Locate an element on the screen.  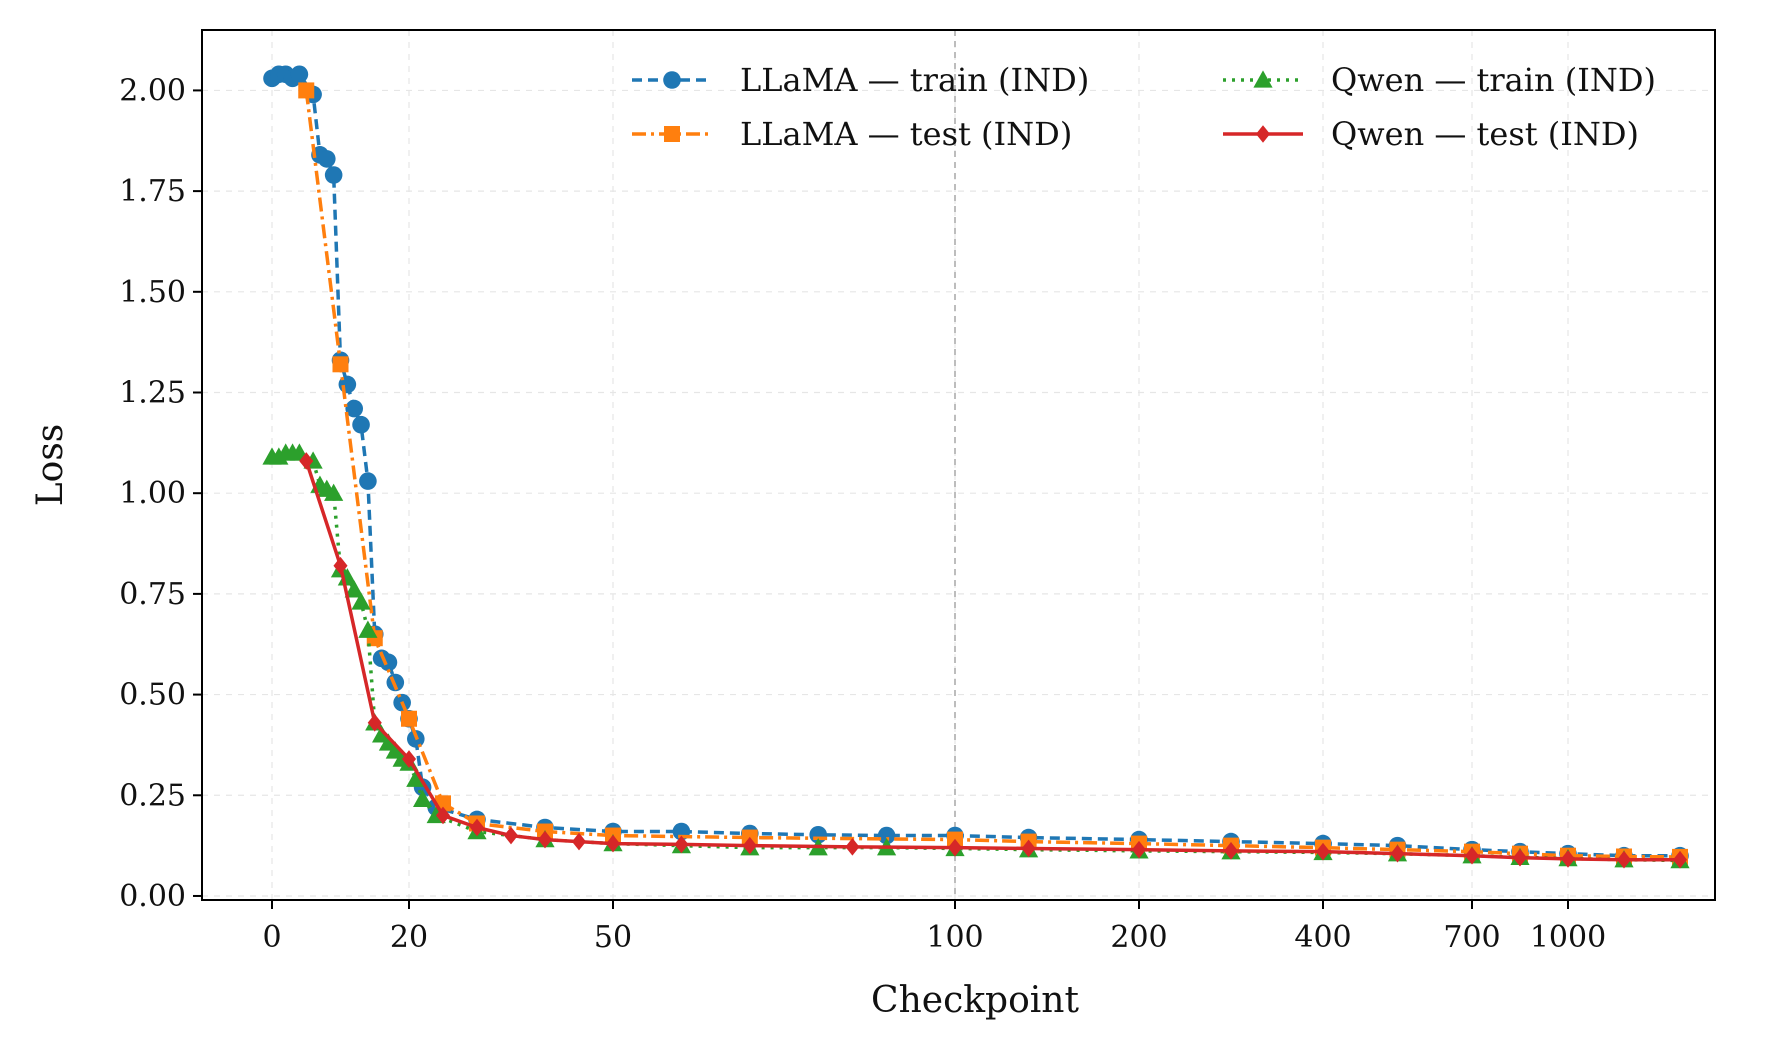
legend-entry: Qwen — train (IND) is located at coordinates (1439, 80).